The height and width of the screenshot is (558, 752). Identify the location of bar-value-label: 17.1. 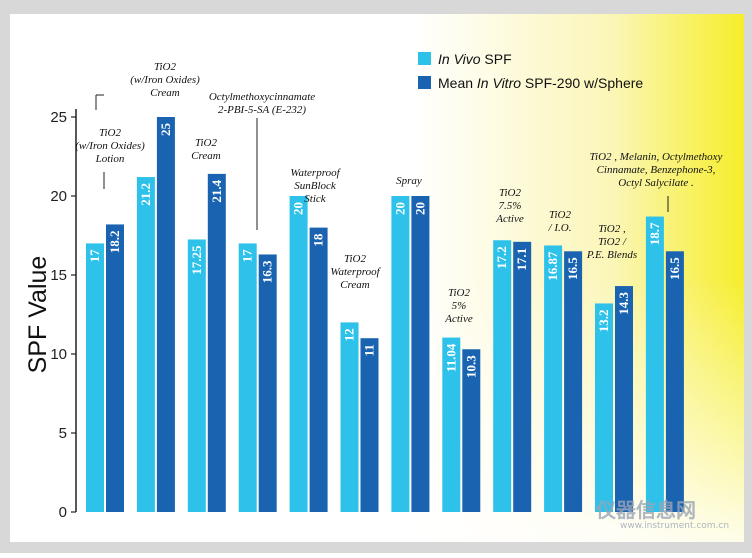
(521, 259).